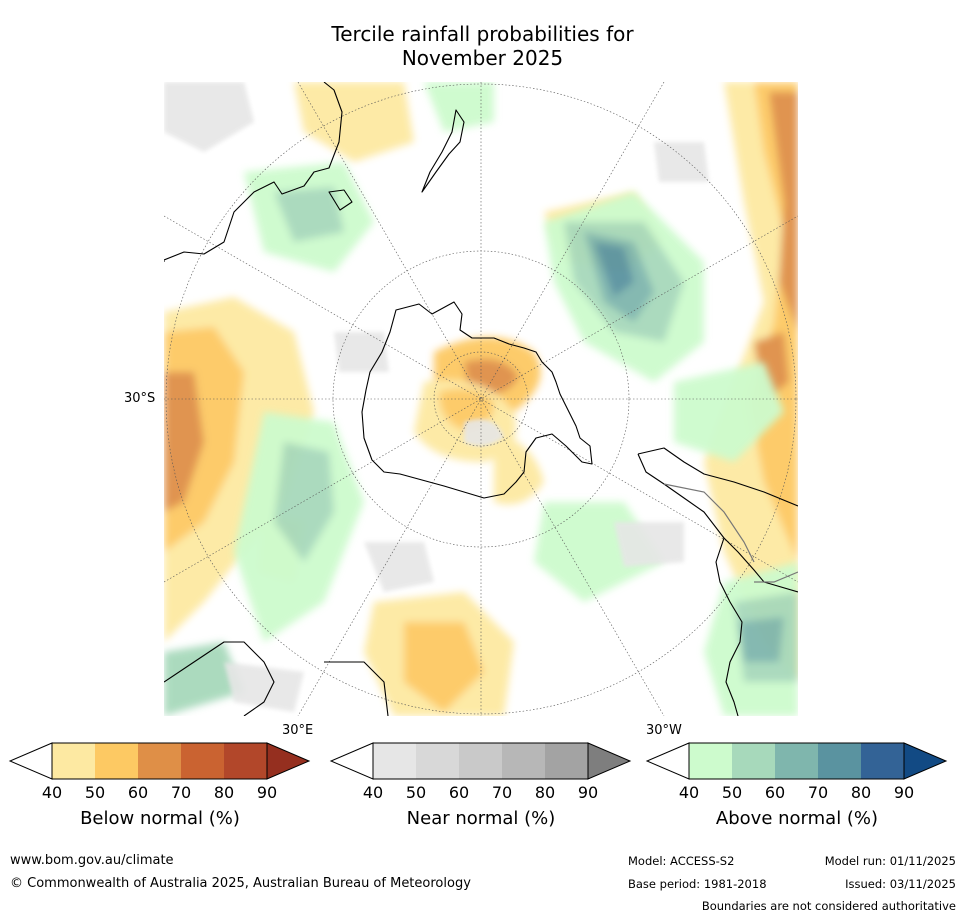 This screenshot has height=919, width=965. Describe the element at coordinates (482, 58) in the screenshot. I see `title-line-2: November 2025` at that location.